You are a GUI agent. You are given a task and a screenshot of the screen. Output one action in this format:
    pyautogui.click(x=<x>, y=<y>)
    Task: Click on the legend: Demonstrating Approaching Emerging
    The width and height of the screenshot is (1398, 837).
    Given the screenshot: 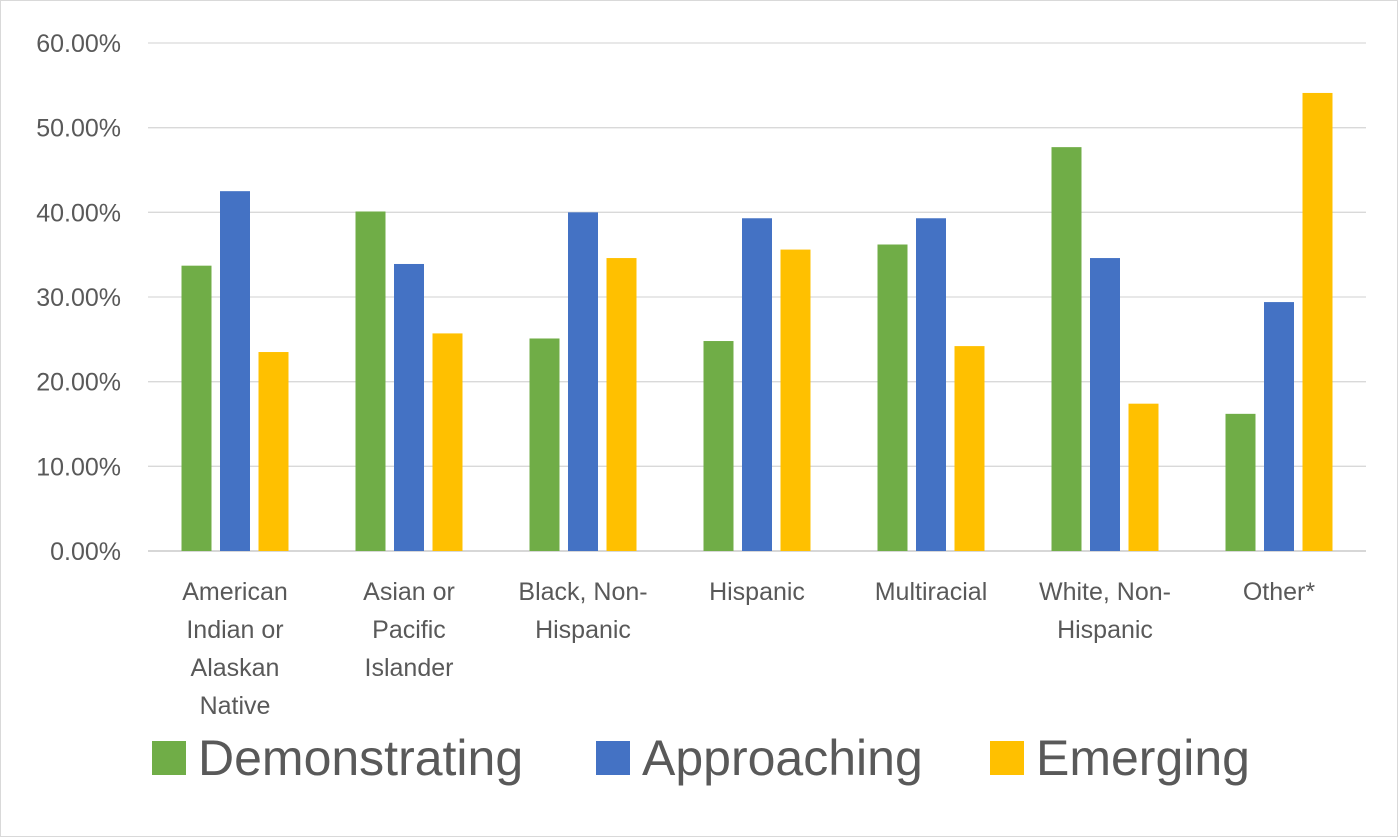 What is the action you would take?
    pyautogui.click(x=699, y=758)
    